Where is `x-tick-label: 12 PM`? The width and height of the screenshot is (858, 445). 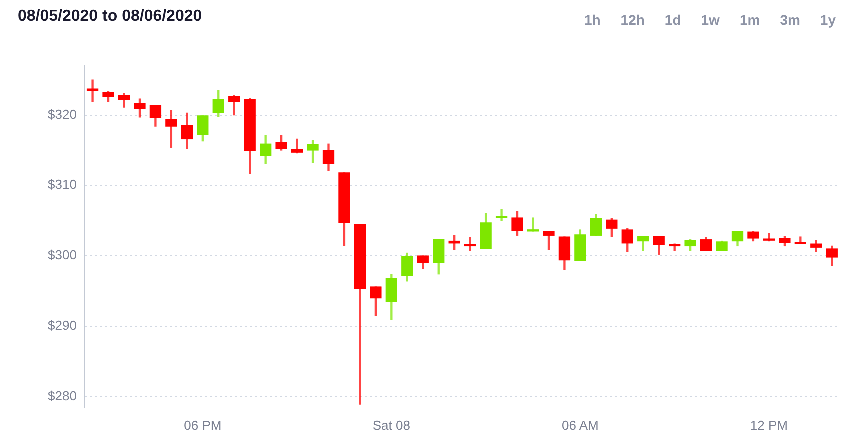 x-tick-label: 12 PM is located at coordinates (769, 425).